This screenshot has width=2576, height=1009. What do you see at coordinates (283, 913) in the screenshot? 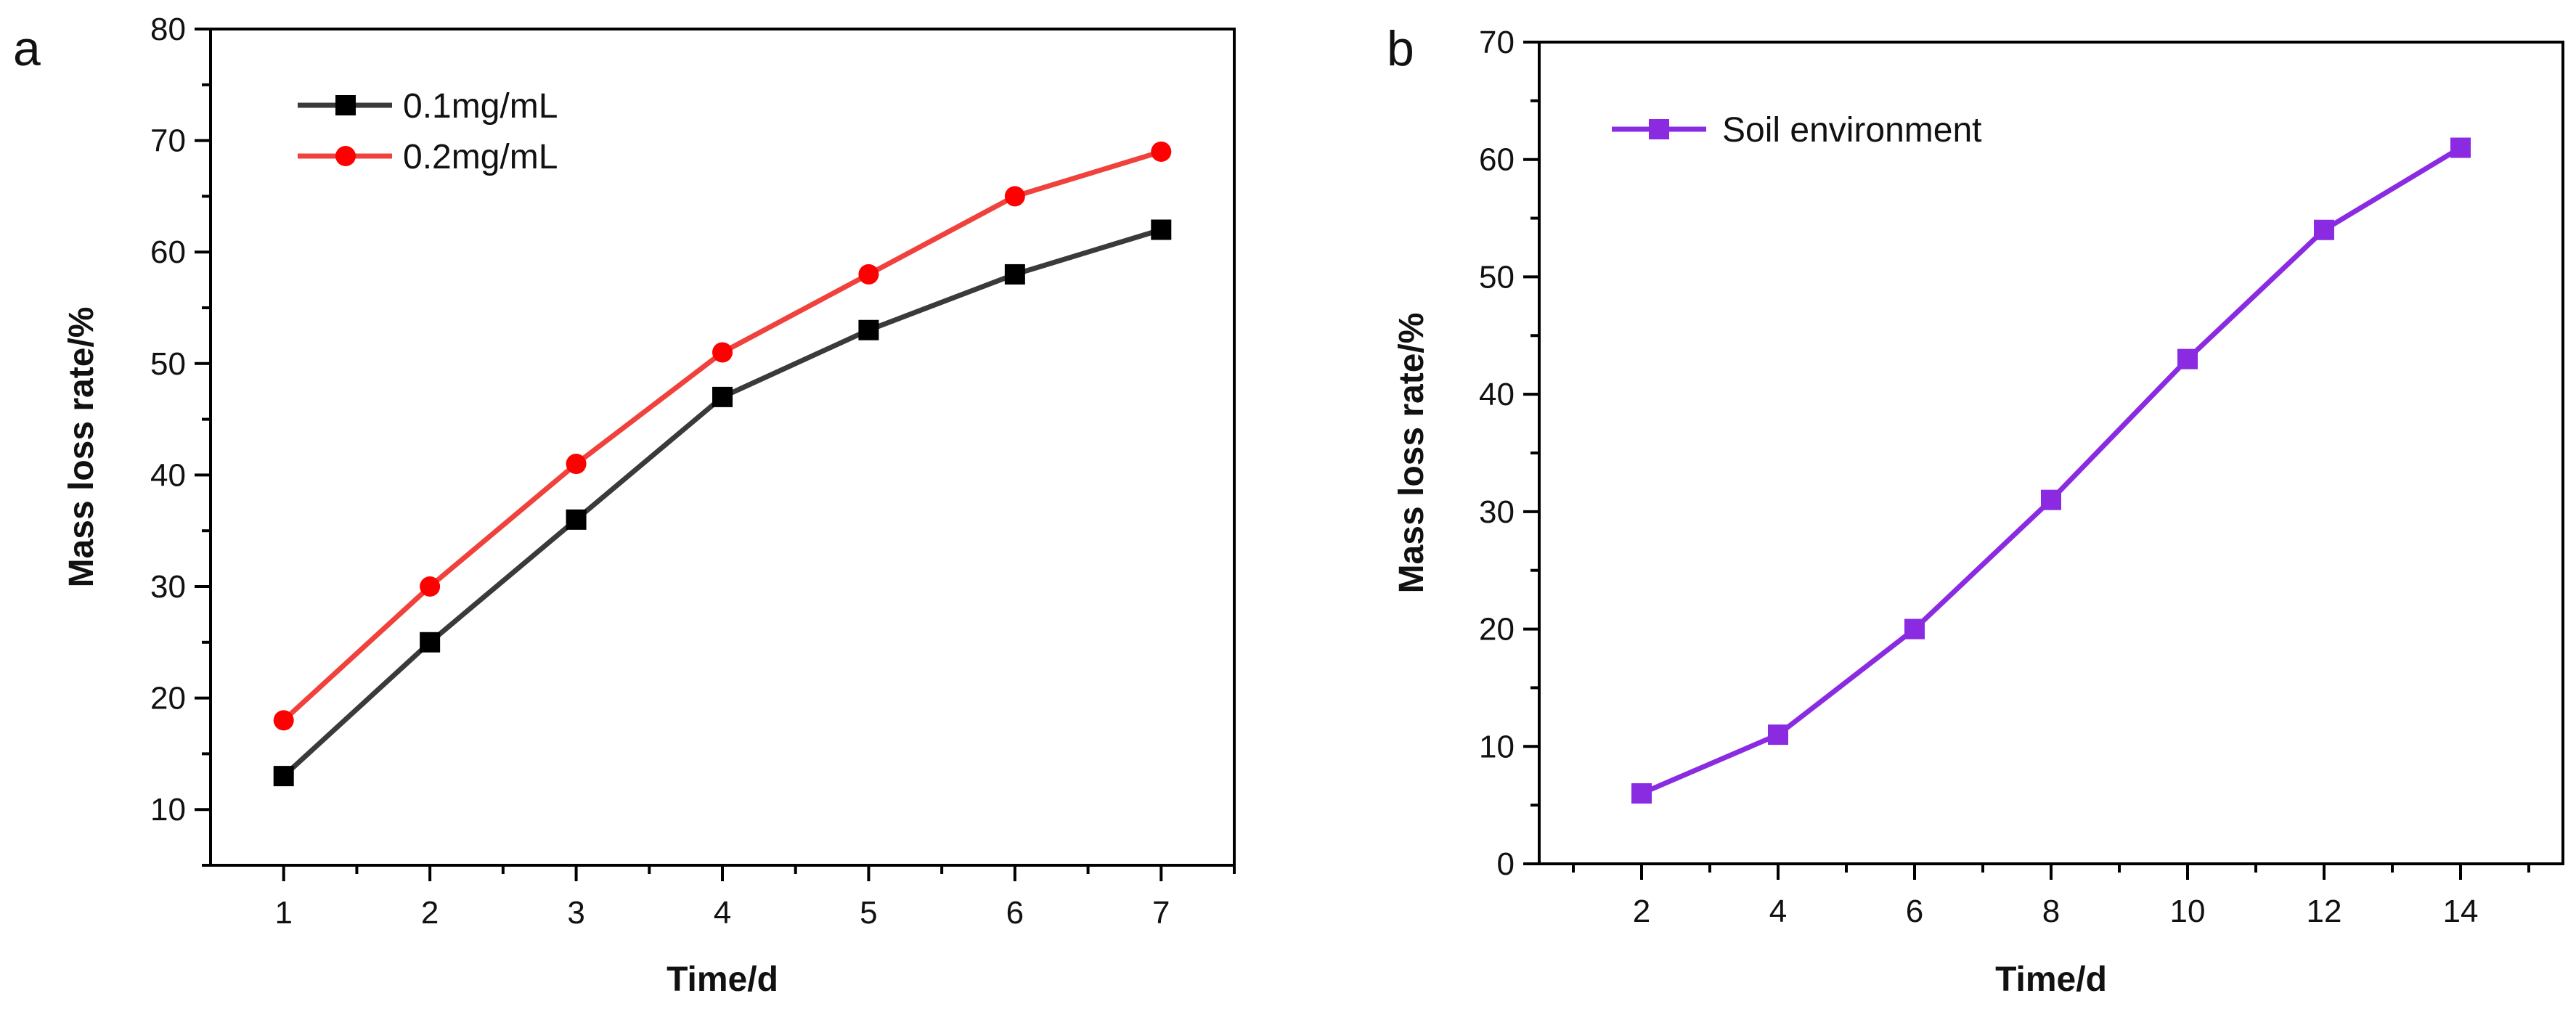
I see `x-tick-label: 1` at bounding box center [283, 913].